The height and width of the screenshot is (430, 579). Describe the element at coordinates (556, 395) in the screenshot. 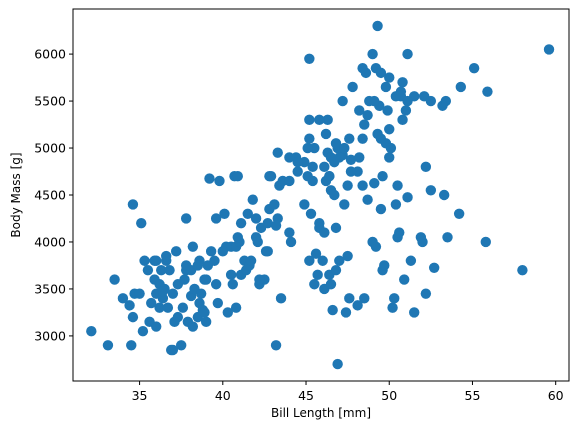

I see `x-tick-label: 60` at that location.